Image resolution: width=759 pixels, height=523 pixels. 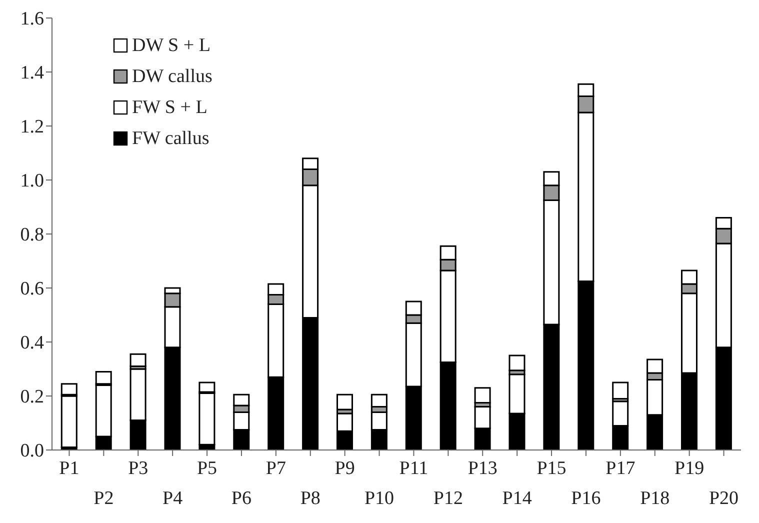 What do you see at coordinates (379, 498) in the screenshot?
I see `x-tick-label: P10` at bounding box center [379, 498].